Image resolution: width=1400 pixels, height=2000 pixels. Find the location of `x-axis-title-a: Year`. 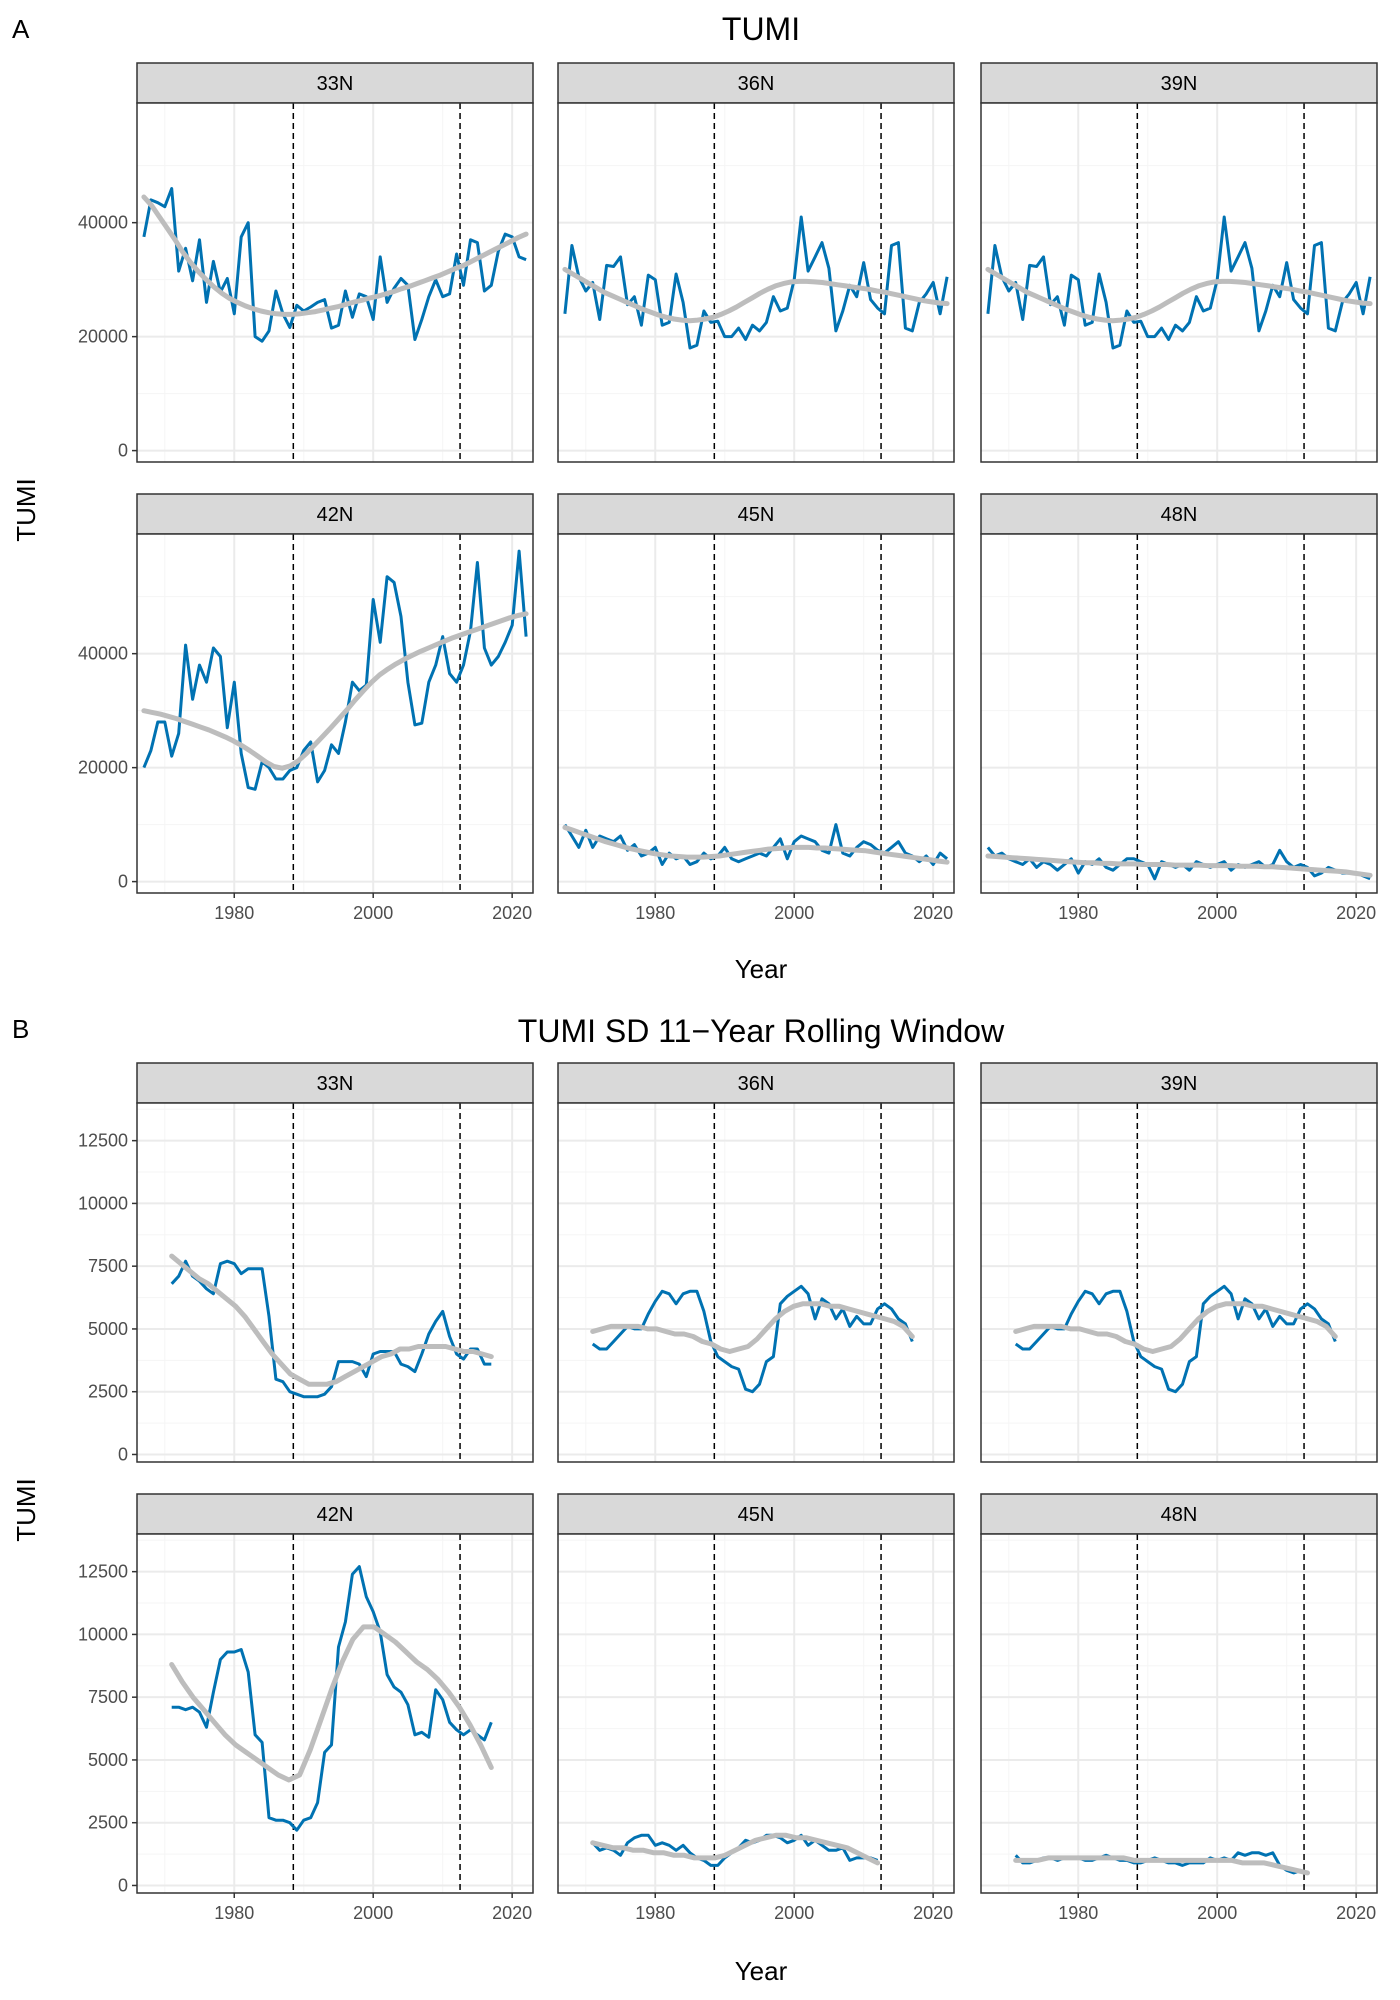

x-axis-title-a: Year is located at coordinates (761, 969).